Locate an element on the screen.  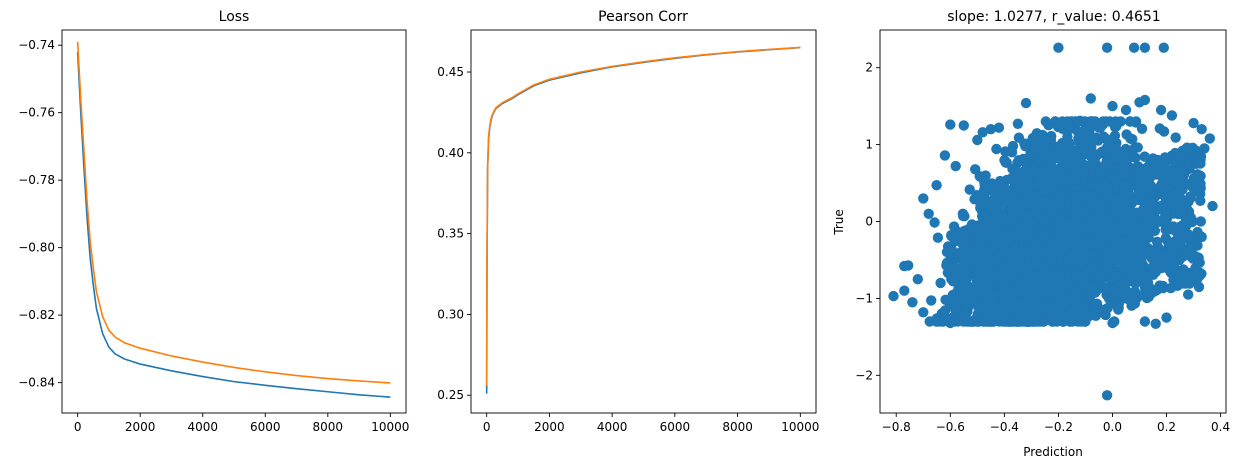
scatter-cloud is located at coordinates (1055, 221).